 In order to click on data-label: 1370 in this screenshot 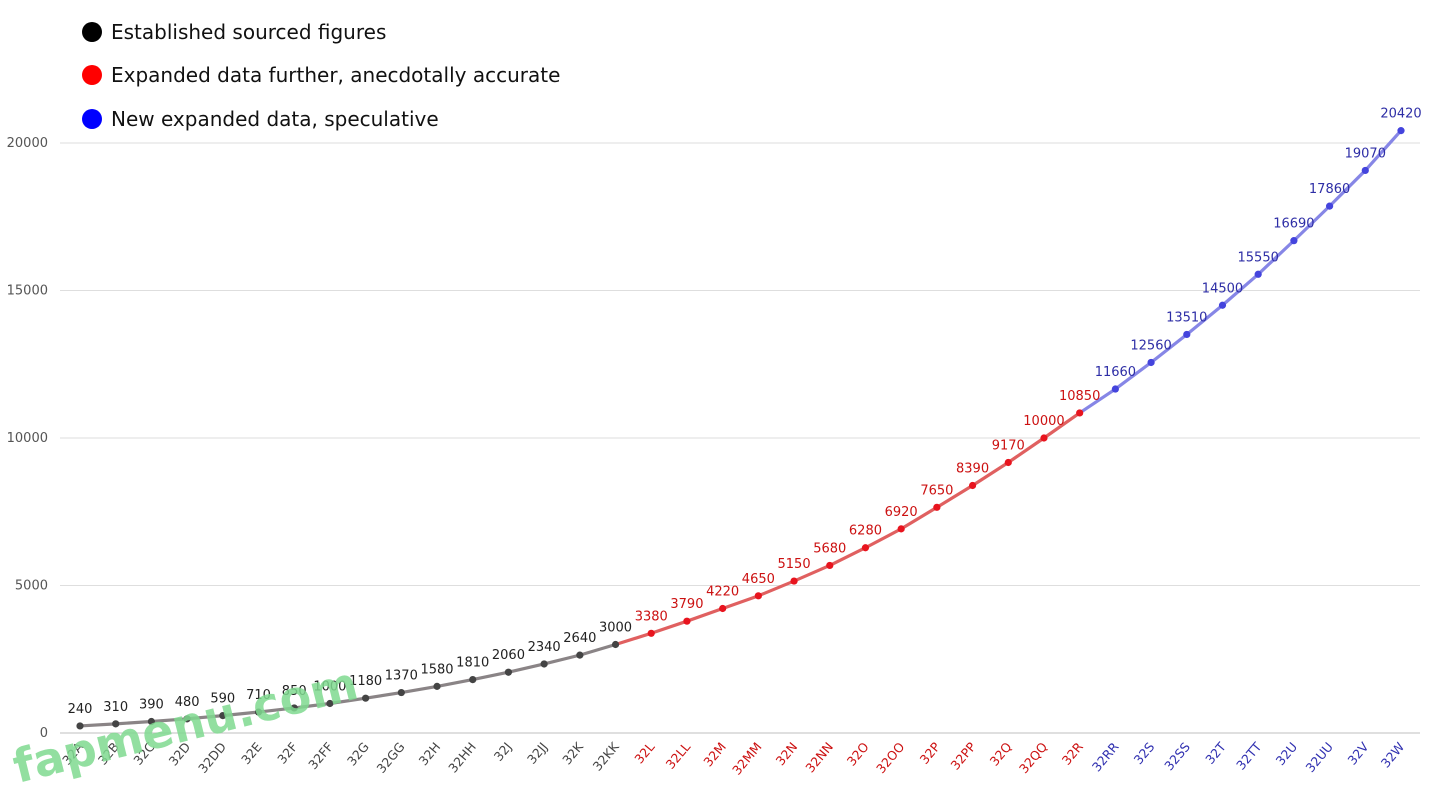, I will do `click(401, 676)`.